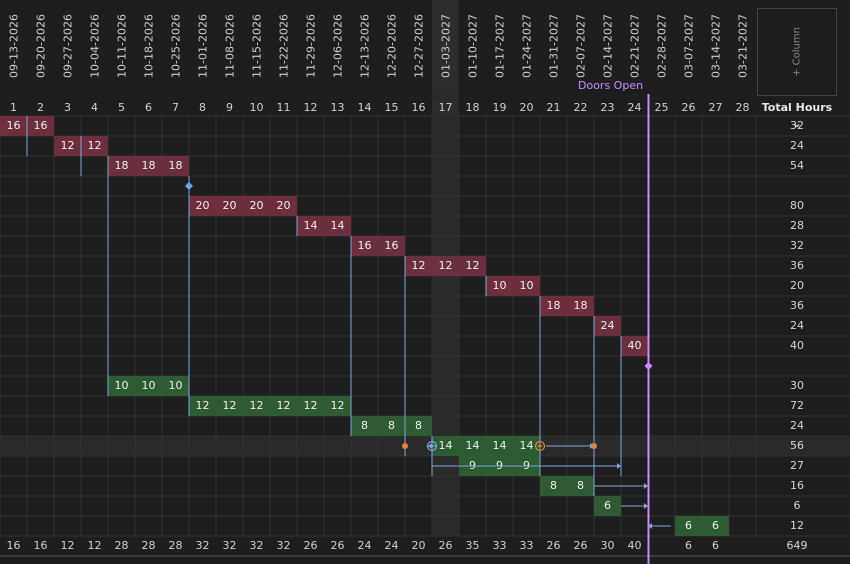  I want to click on column-sum: 26, so click(553, 545).